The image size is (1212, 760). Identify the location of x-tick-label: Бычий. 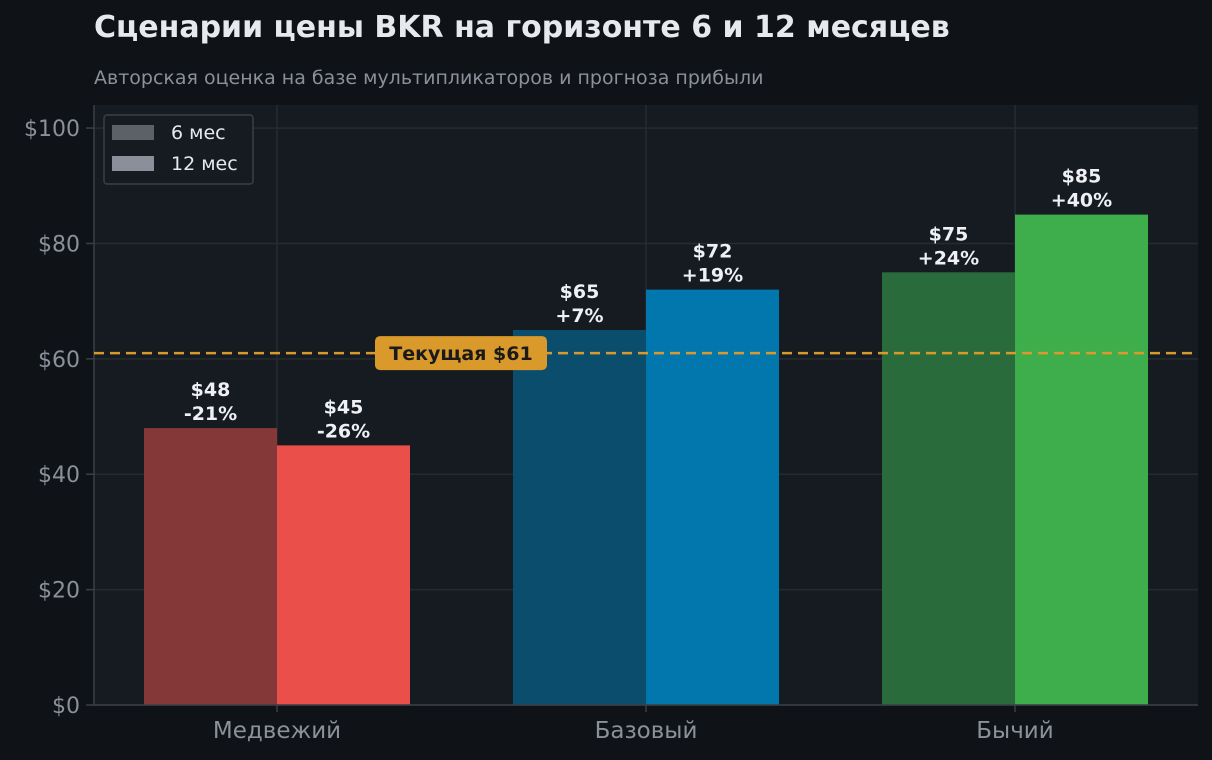
(1014, 731).